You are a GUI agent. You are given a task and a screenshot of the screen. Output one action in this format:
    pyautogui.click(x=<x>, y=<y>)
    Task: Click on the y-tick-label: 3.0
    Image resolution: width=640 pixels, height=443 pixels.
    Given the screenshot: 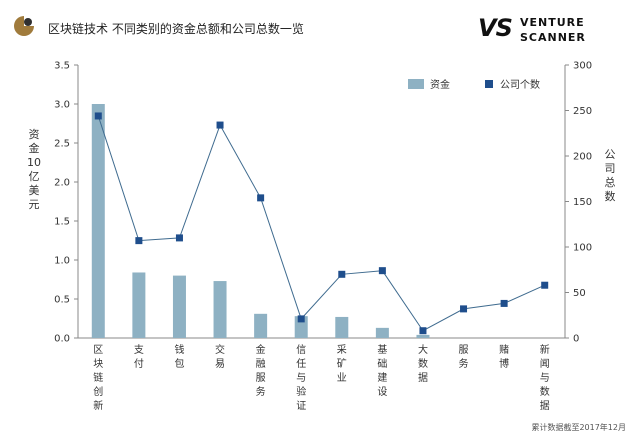 What is the action you would take?
    pyautogui.click(x=62, y=105)
    